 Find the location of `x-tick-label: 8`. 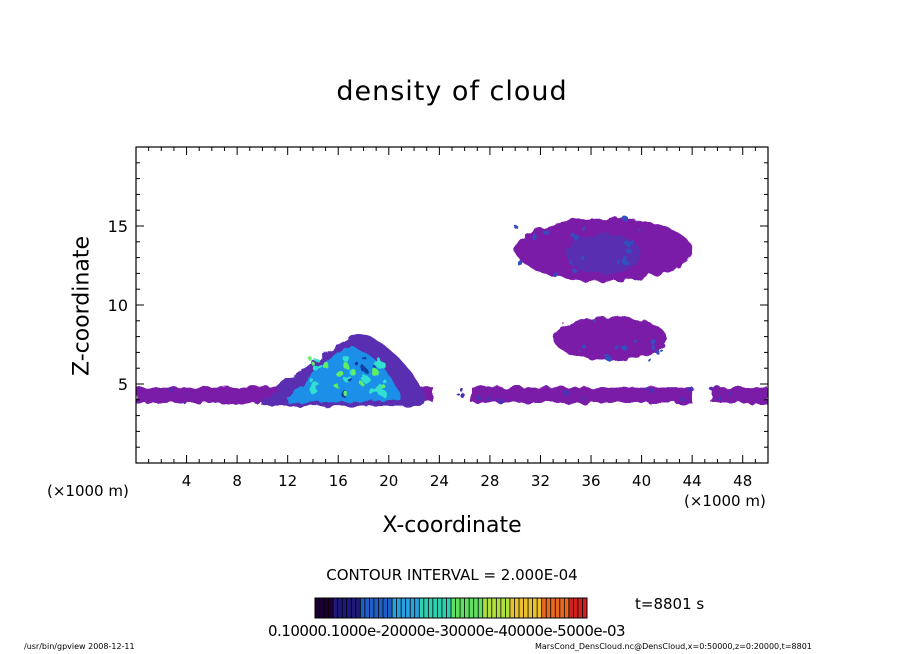

x-tick-label: 8 is located at coordinates (237, 481).